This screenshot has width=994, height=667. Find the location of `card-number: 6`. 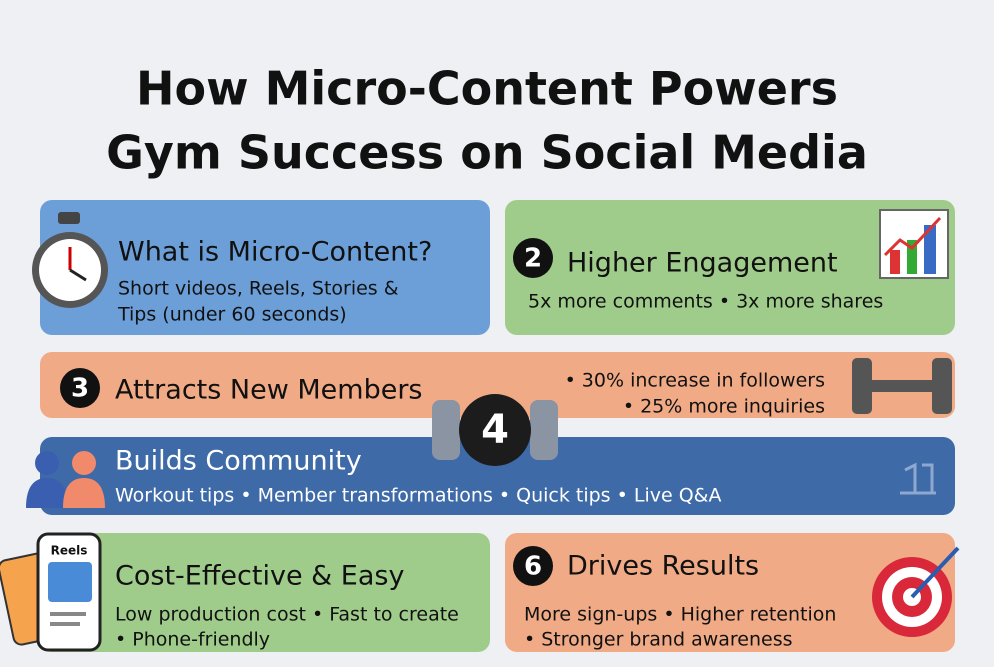

card-number: 6 is located at coordinates (533, 567).